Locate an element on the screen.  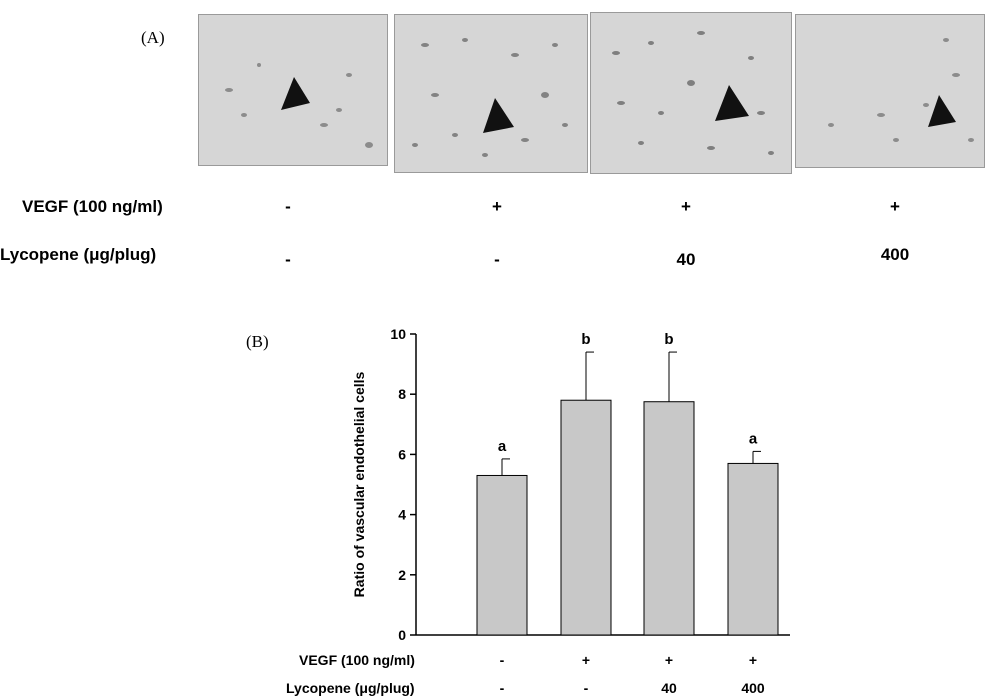
cell-lycopene-1: - is located at coordinates (288, 259).